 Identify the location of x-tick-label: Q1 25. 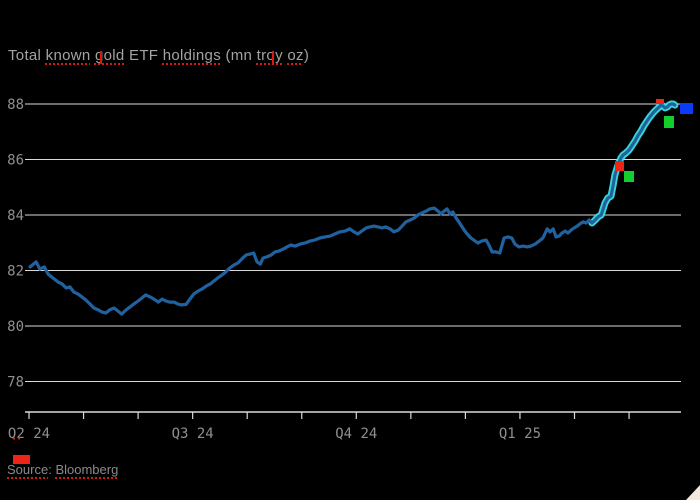
(520, 434).